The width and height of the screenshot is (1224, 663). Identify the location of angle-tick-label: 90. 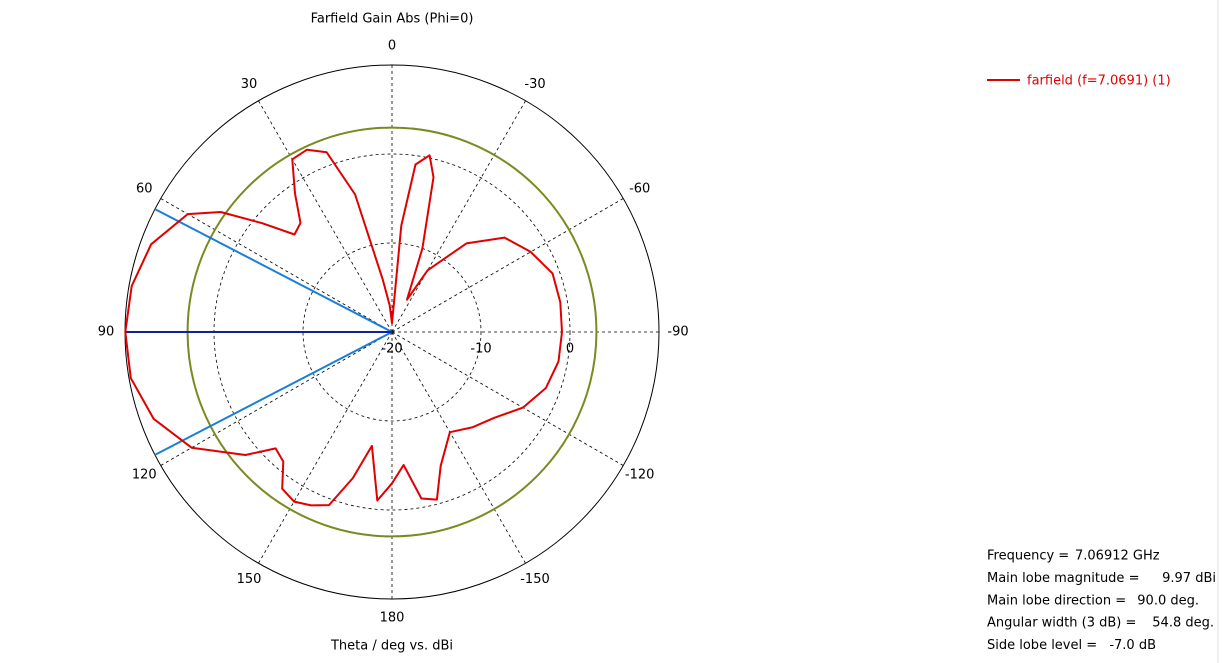
(106, 332).